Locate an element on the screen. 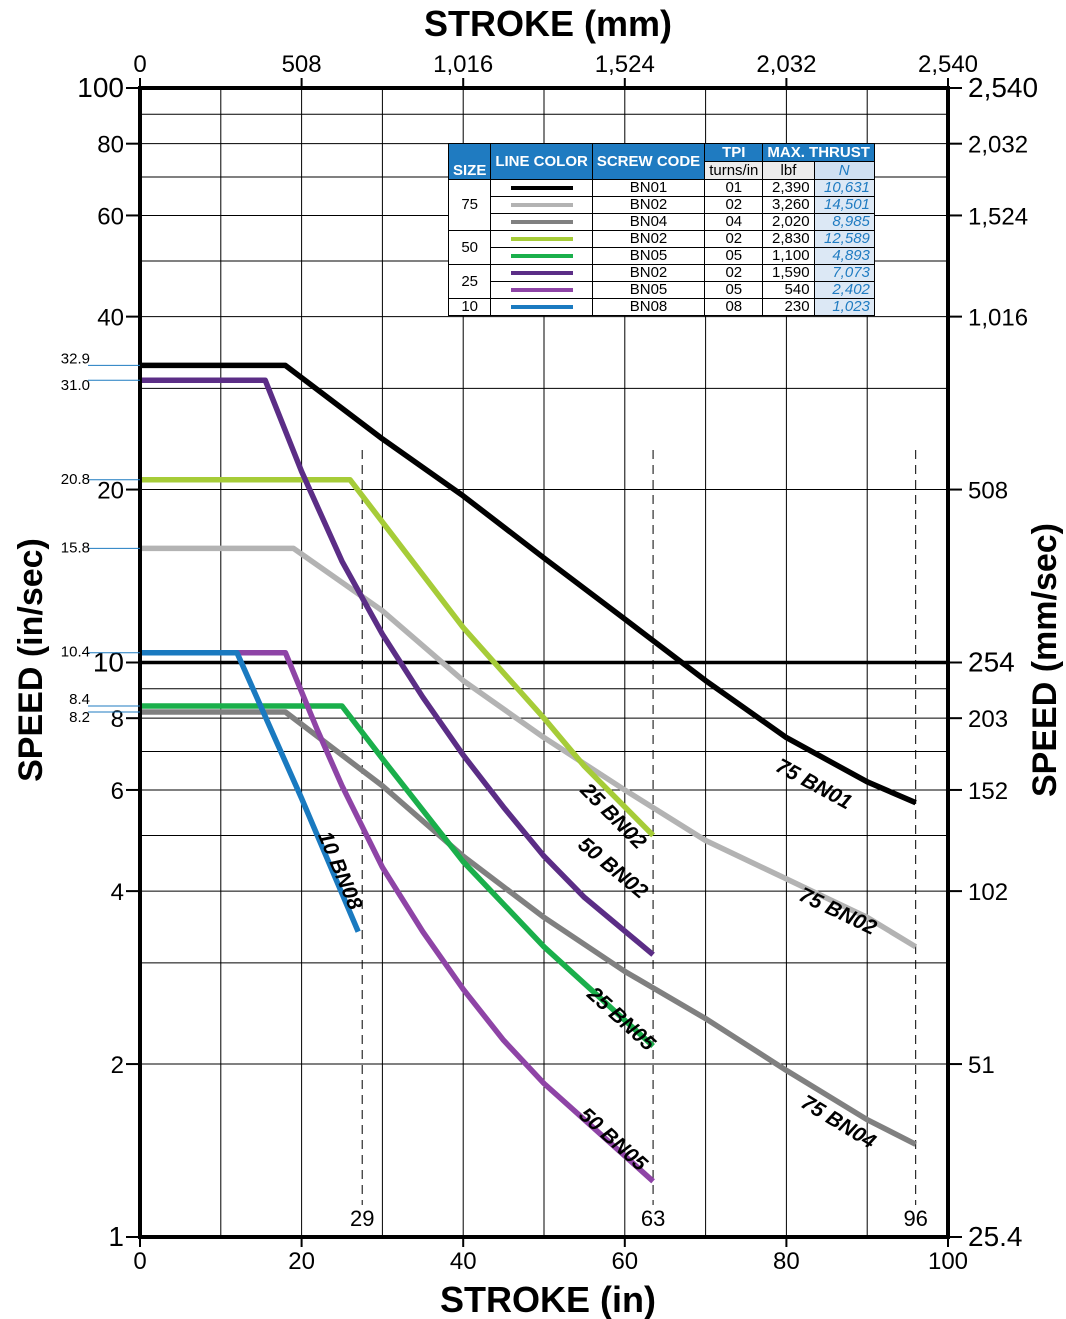 The image size is (1066, 1319). y-tick-label: 60 is located at coordinates (110, 216).